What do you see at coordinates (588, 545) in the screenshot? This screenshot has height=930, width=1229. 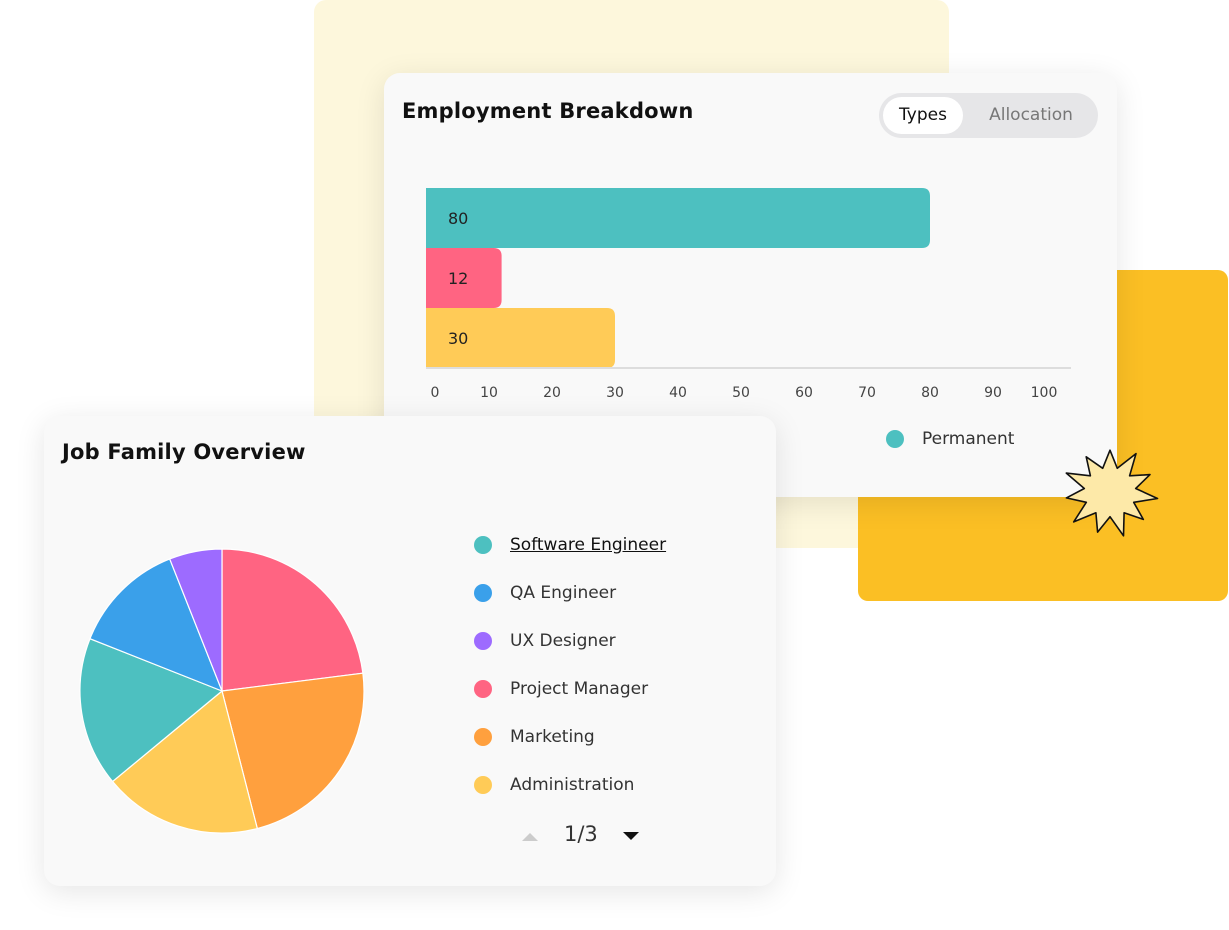 I see `legend-label: Software Engineer` at bounding box center [588, 545].